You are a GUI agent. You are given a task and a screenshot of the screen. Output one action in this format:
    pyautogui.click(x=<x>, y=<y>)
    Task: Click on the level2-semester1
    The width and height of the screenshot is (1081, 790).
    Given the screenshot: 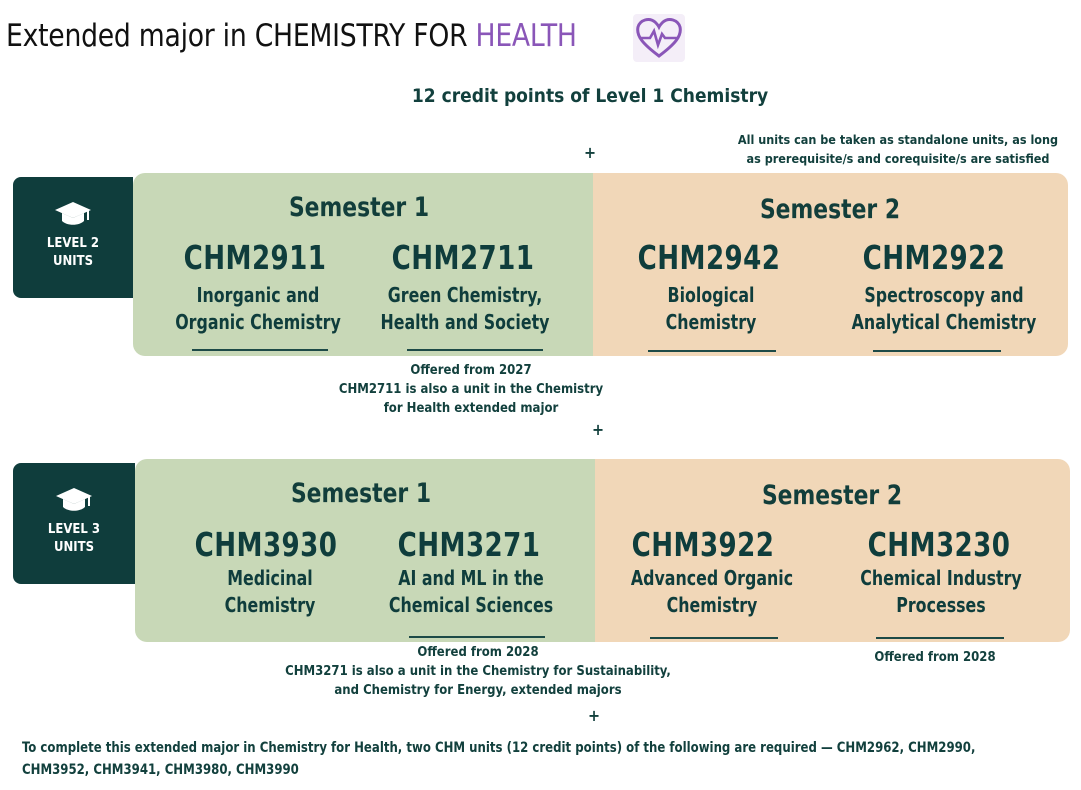 What is the action you would take?
    pyautogui.click(x=363, y=264)
    